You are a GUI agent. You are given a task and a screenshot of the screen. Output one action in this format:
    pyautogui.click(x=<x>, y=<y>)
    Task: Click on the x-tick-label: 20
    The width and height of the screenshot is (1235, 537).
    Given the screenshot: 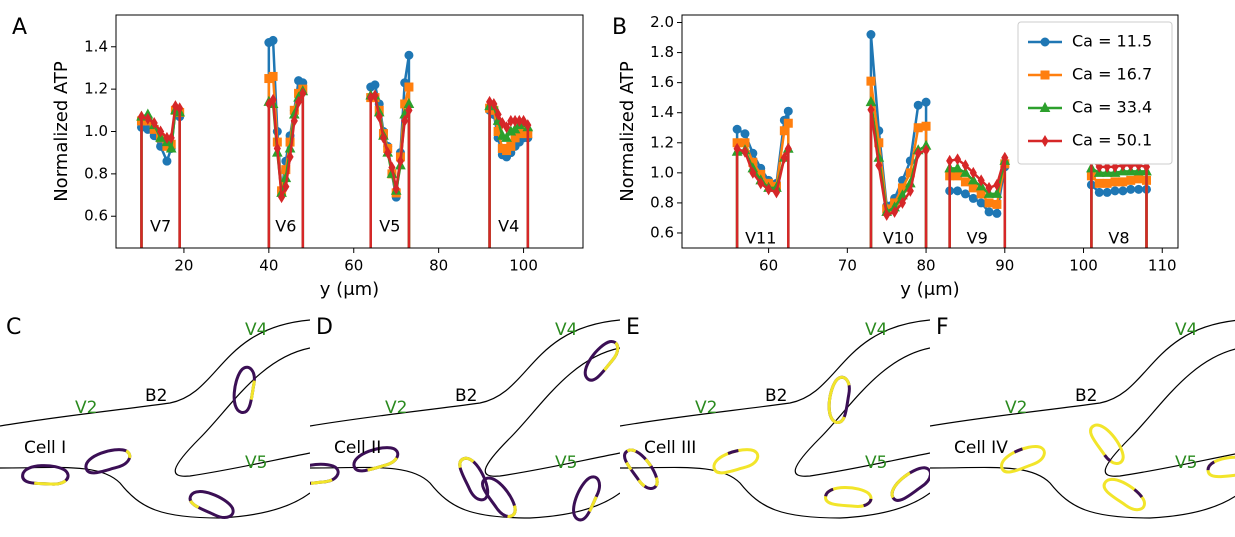 What is the action you would take?
    pyautogui.click(x=183, y=266)
    